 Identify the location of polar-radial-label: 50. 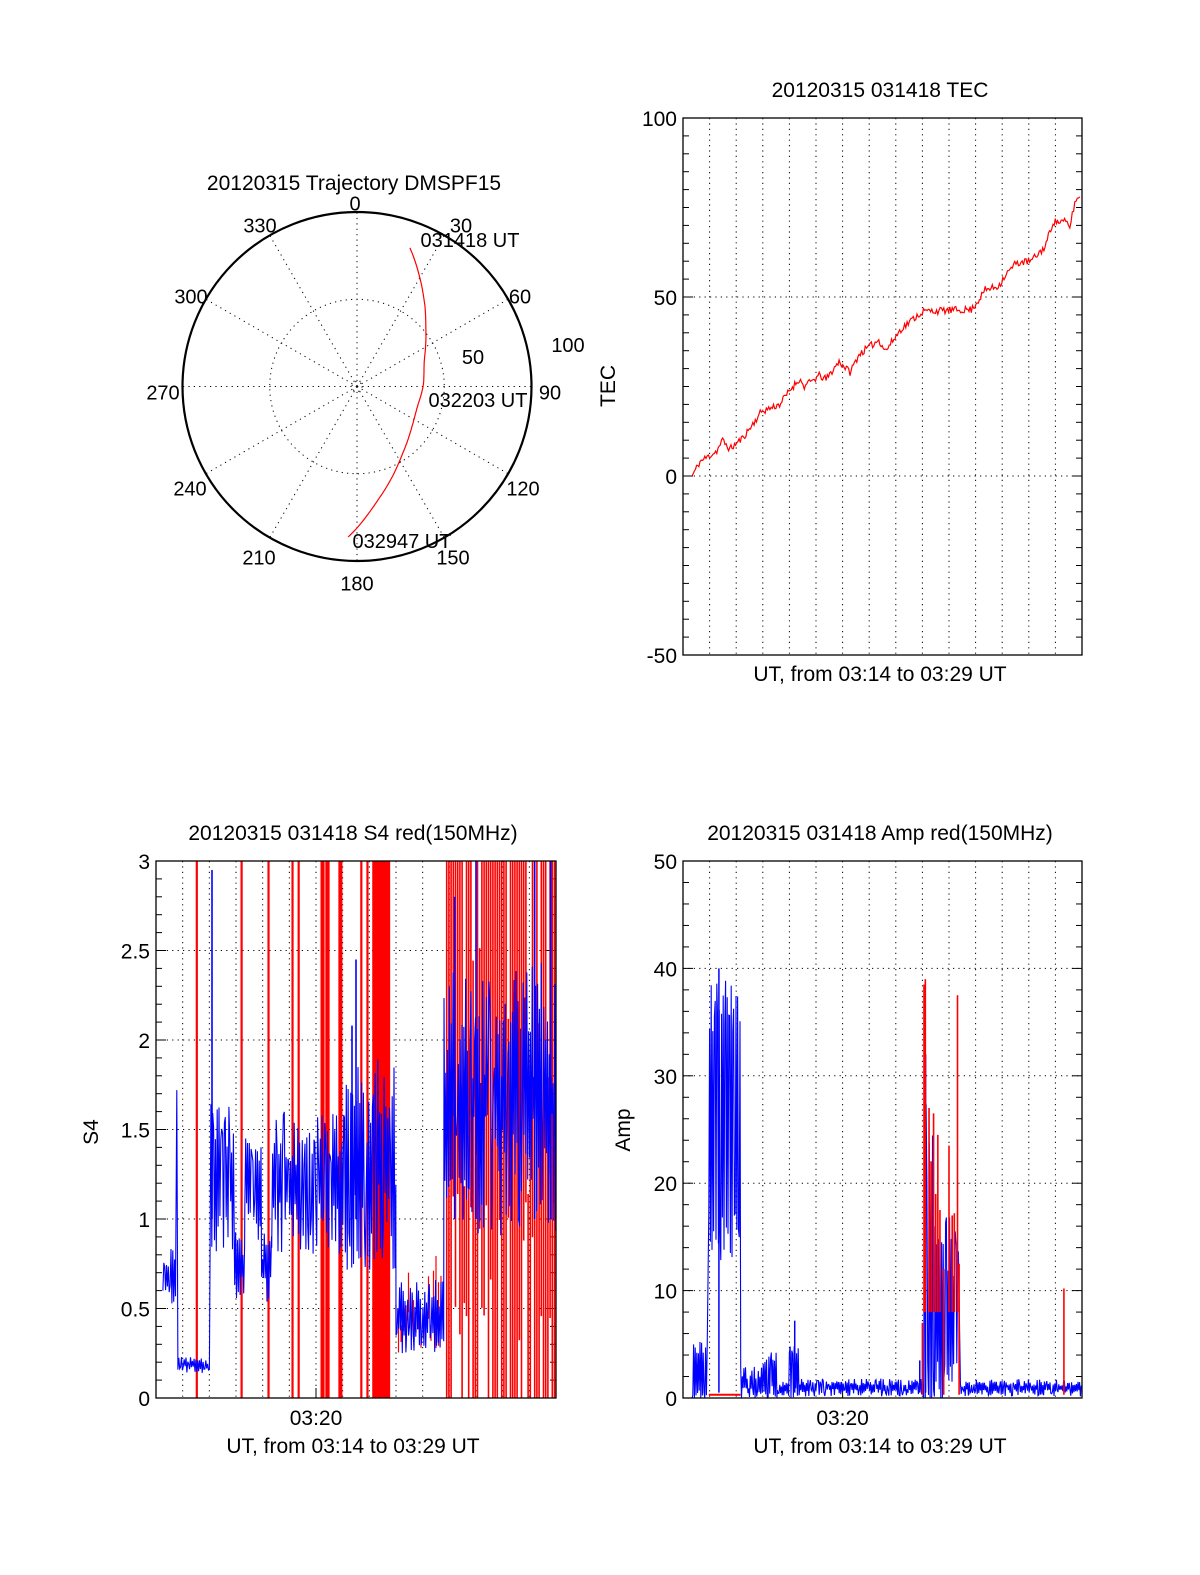
(473, 358).